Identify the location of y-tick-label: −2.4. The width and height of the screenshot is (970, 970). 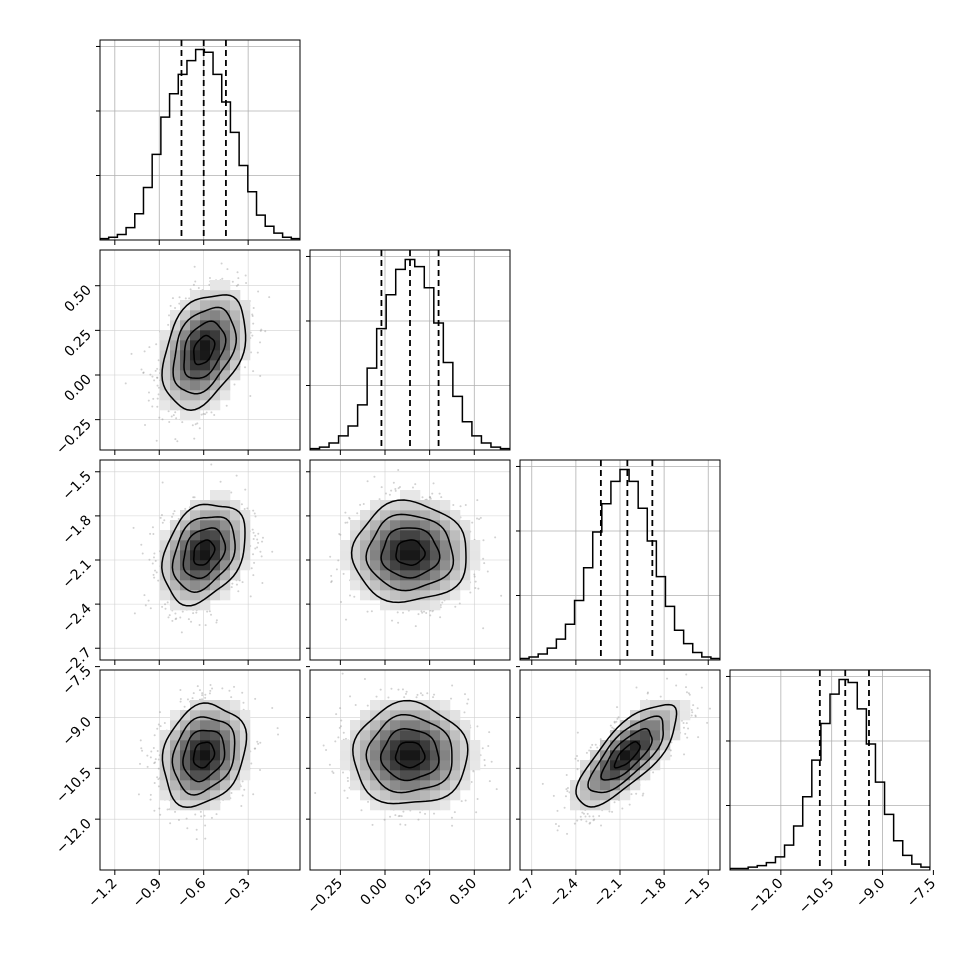
(76, 618).